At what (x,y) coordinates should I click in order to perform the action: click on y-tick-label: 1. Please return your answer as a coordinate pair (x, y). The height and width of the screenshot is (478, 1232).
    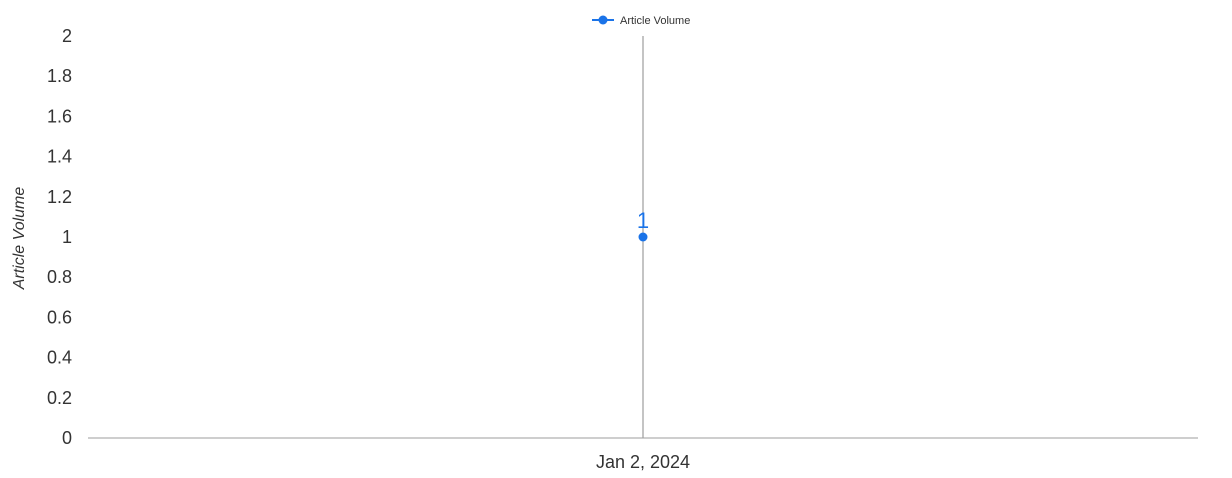
    Looking at the image, I should click on (67, 237).